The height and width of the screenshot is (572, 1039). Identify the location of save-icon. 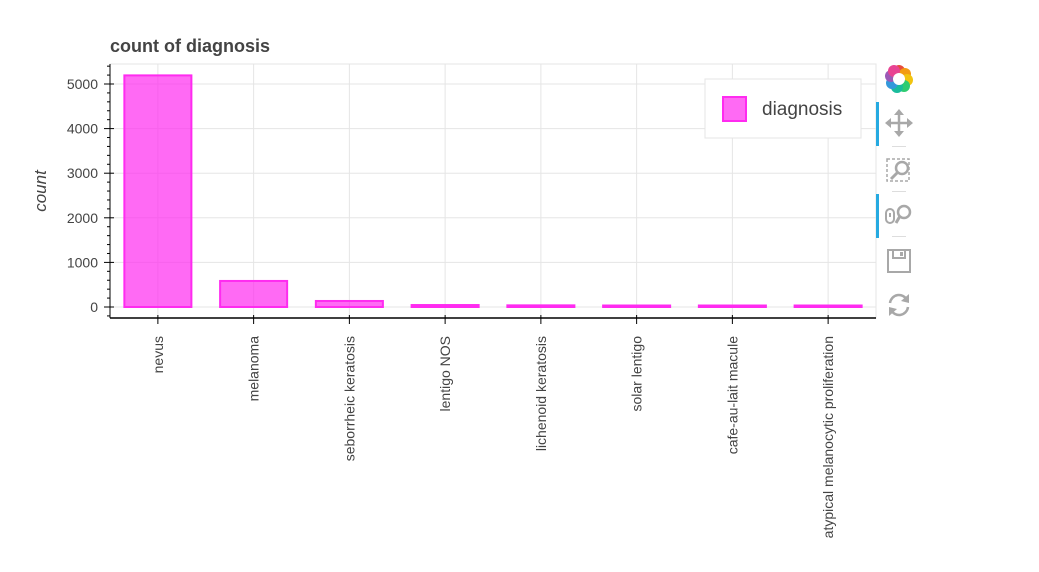
(899, 261).